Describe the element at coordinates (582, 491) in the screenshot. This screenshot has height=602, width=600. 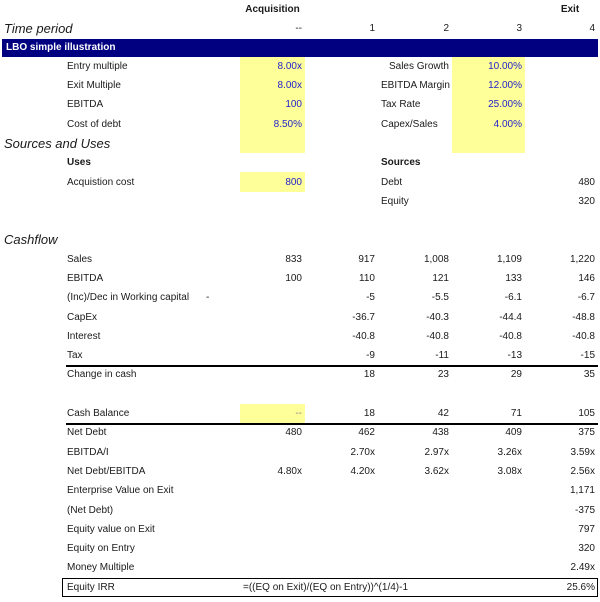
I see `value-cell: 1,171` at that location.